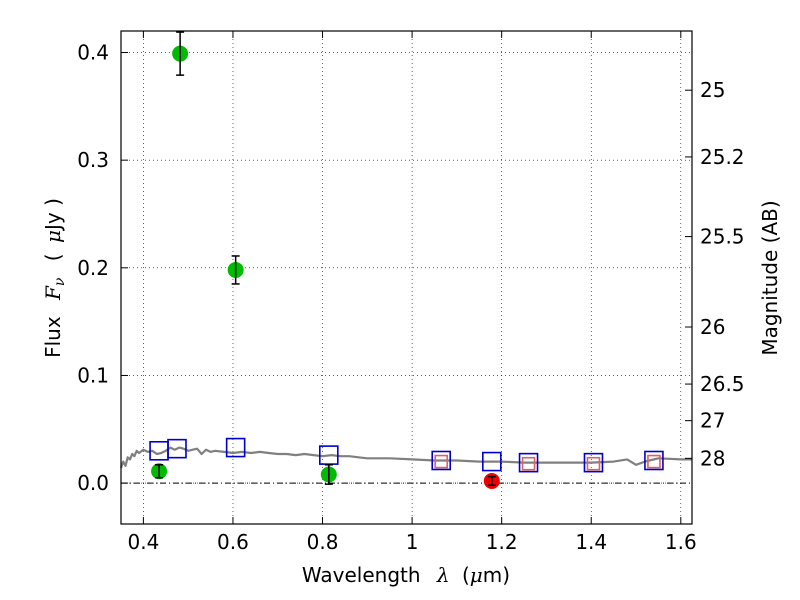  What do you see at coordinates (233, 542) in the screenshot?
I see `x-tick-label: 0.6` at bounding box center [233, 542].